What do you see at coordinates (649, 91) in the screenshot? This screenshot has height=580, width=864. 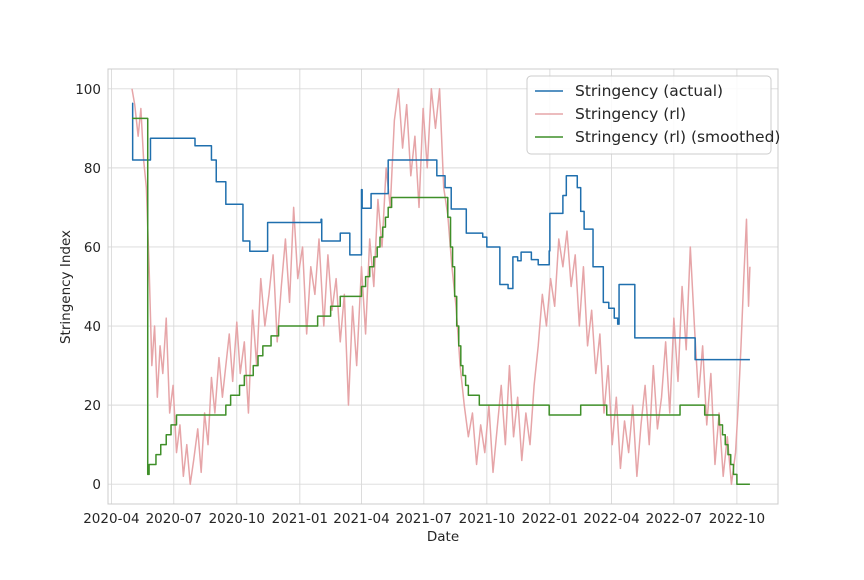 I see `legend-label: Stringency (actual)` at bounding box center [649, 91].